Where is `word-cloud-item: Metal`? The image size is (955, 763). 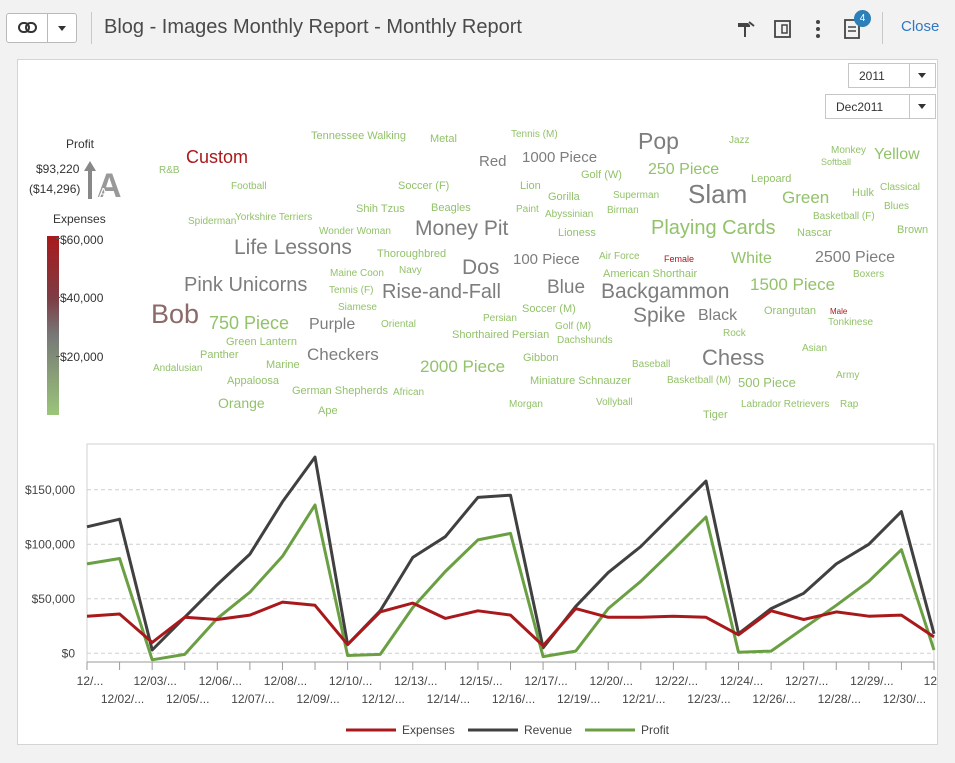 word-cloud-item: Metal is located at coordinates (443, 139).